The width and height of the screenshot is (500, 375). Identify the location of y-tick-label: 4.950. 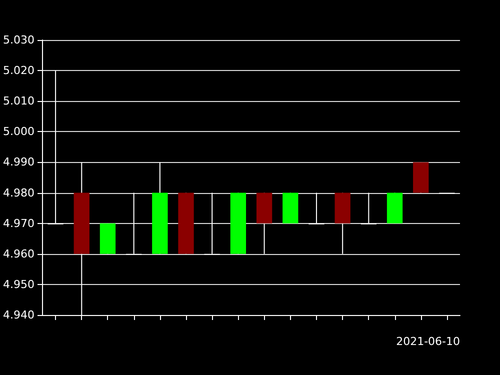
(18, 284).